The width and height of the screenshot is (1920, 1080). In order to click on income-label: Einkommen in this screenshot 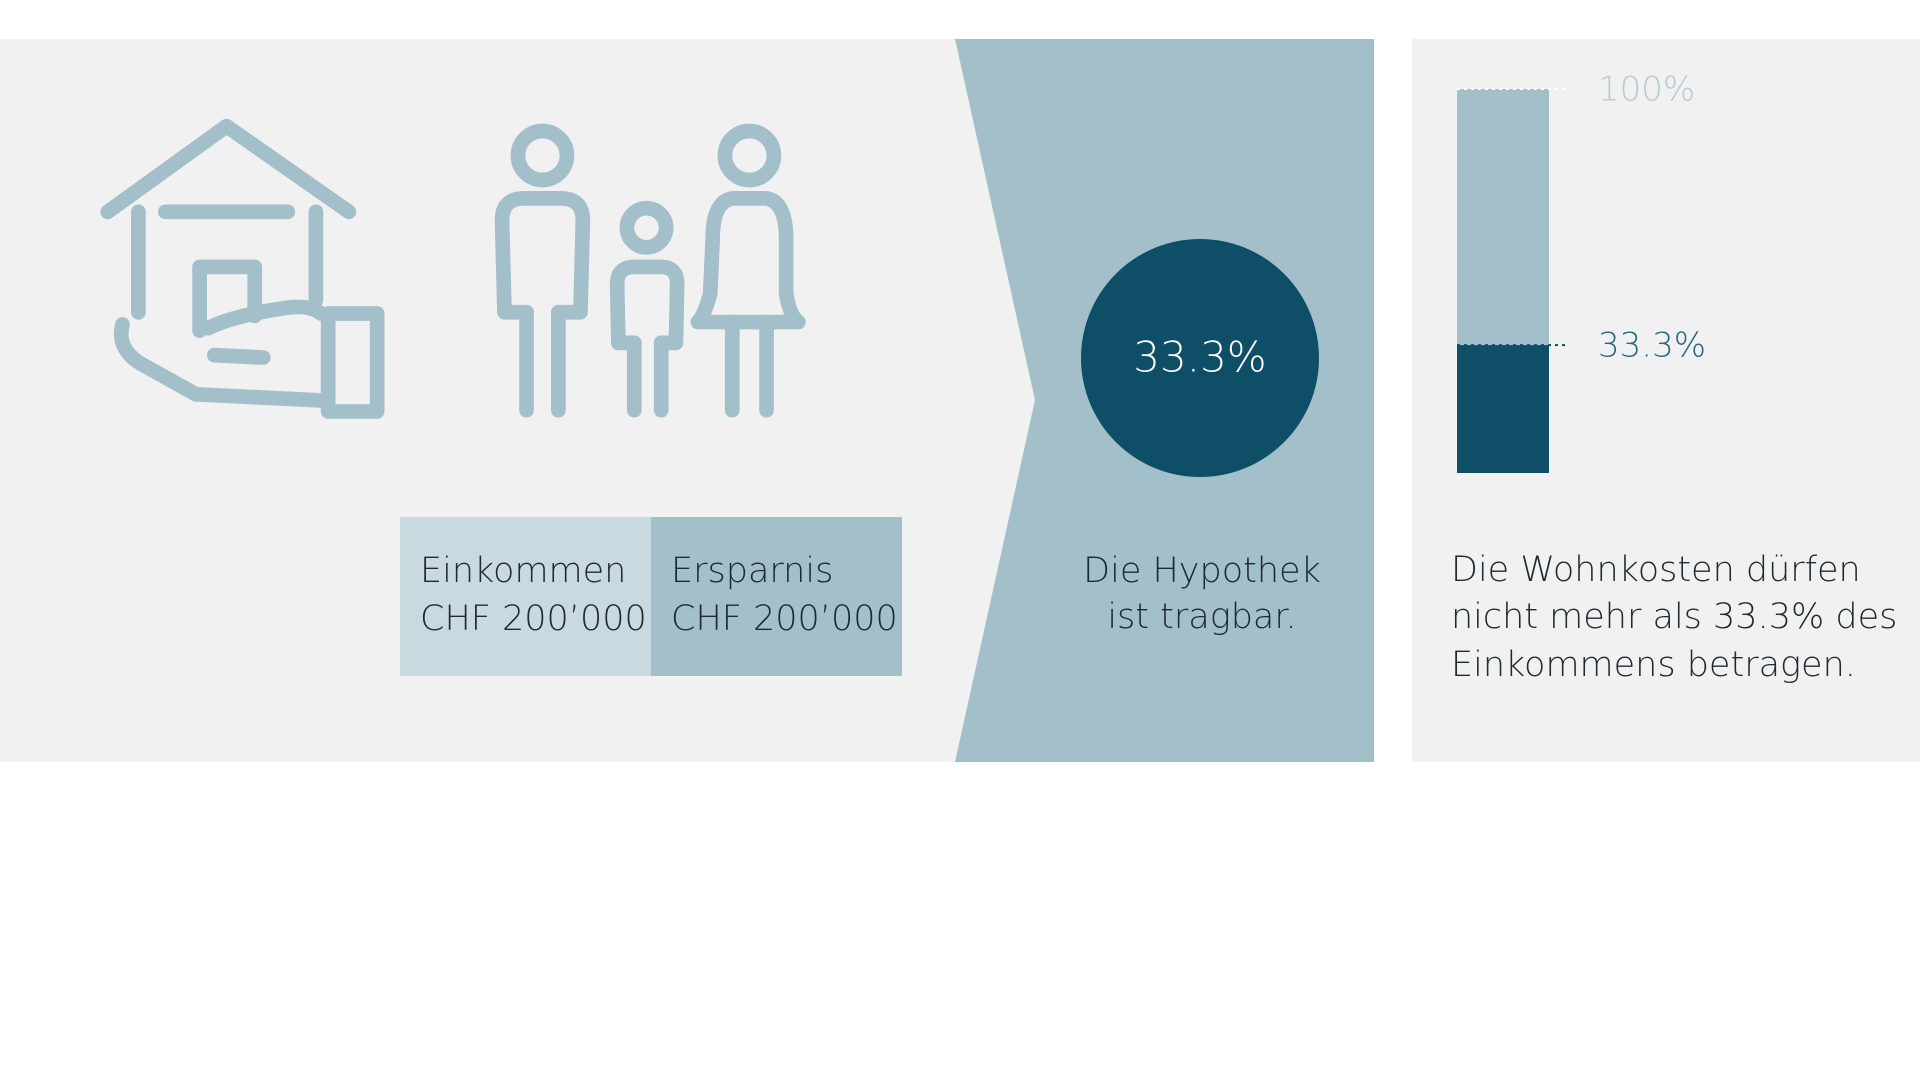, I will do `click(523, 571)`.